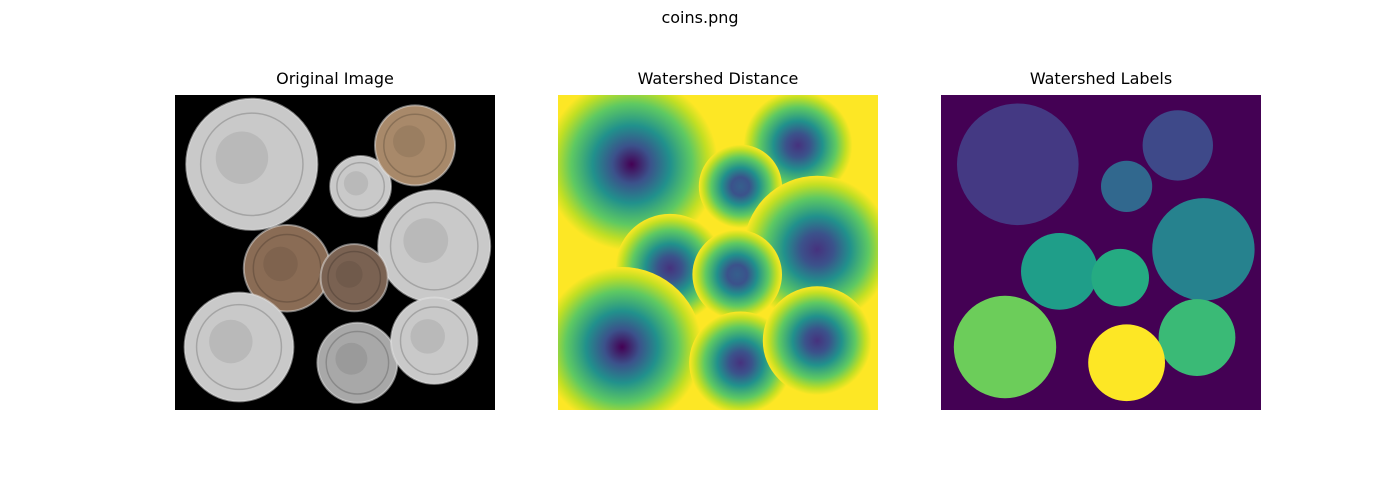 The image size is (1400, 500). I want to click on watershed-distance-panel, so click(718, 252).